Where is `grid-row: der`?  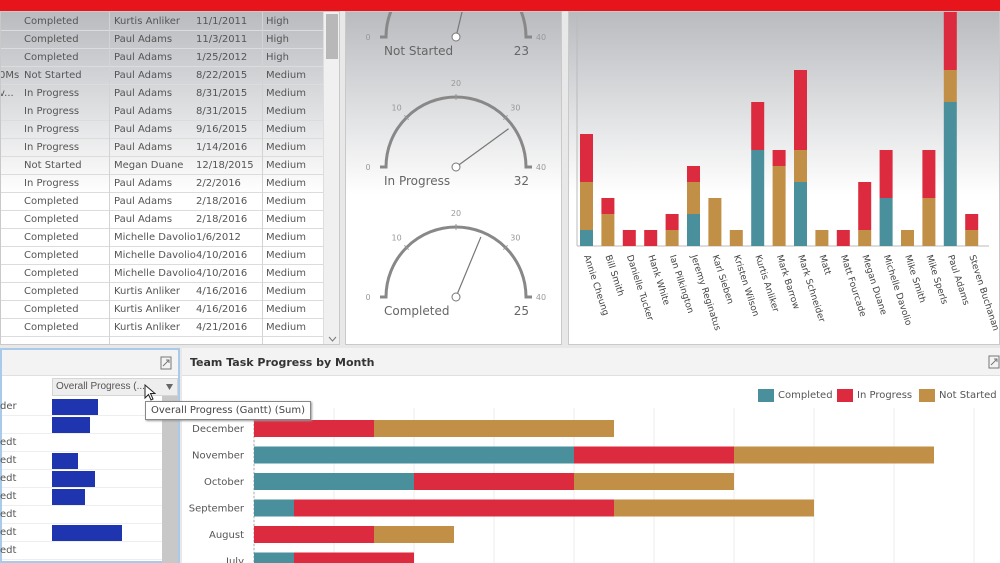 grid-row: der is located at coordinates (81, 407).